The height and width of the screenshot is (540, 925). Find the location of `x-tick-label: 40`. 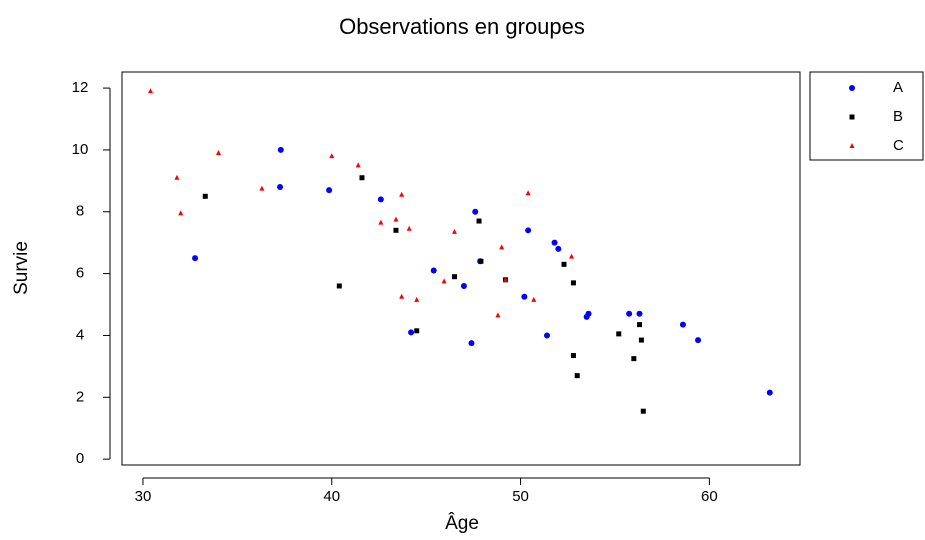

x-tick-label: 40 is located at coordinates (331, 496).